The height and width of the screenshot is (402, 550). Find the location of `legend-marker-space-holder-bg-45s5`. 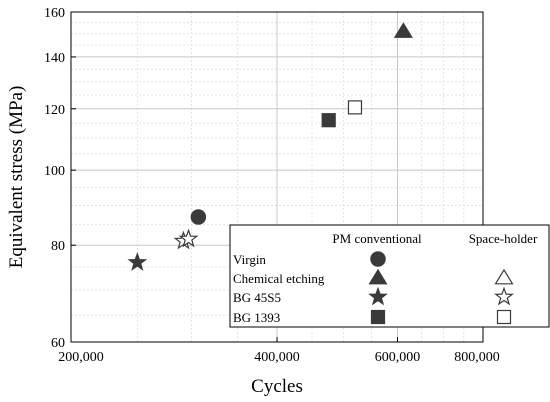

legend-marker-space-holder-bg-45s5 is located at coordinates (504, 296).